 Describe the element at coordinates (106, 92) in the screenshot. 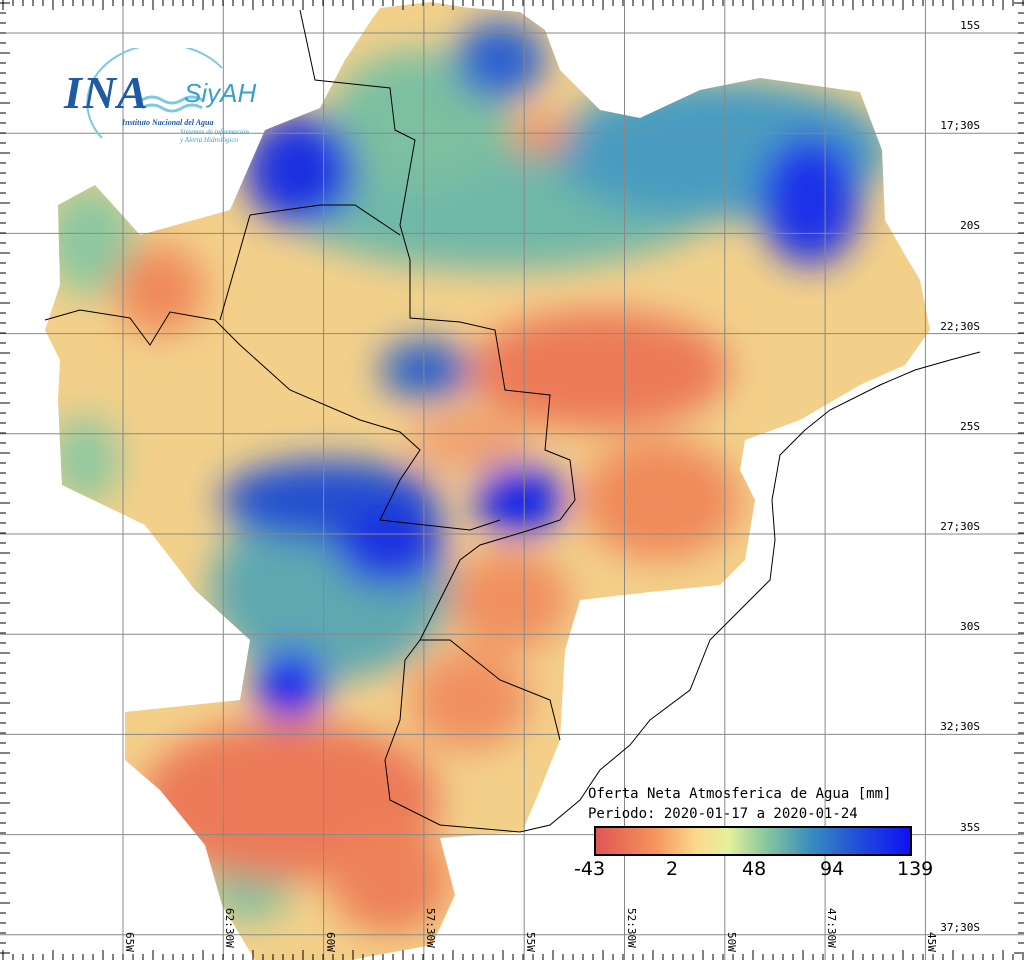

I see `logo-ina: INA` at that location.